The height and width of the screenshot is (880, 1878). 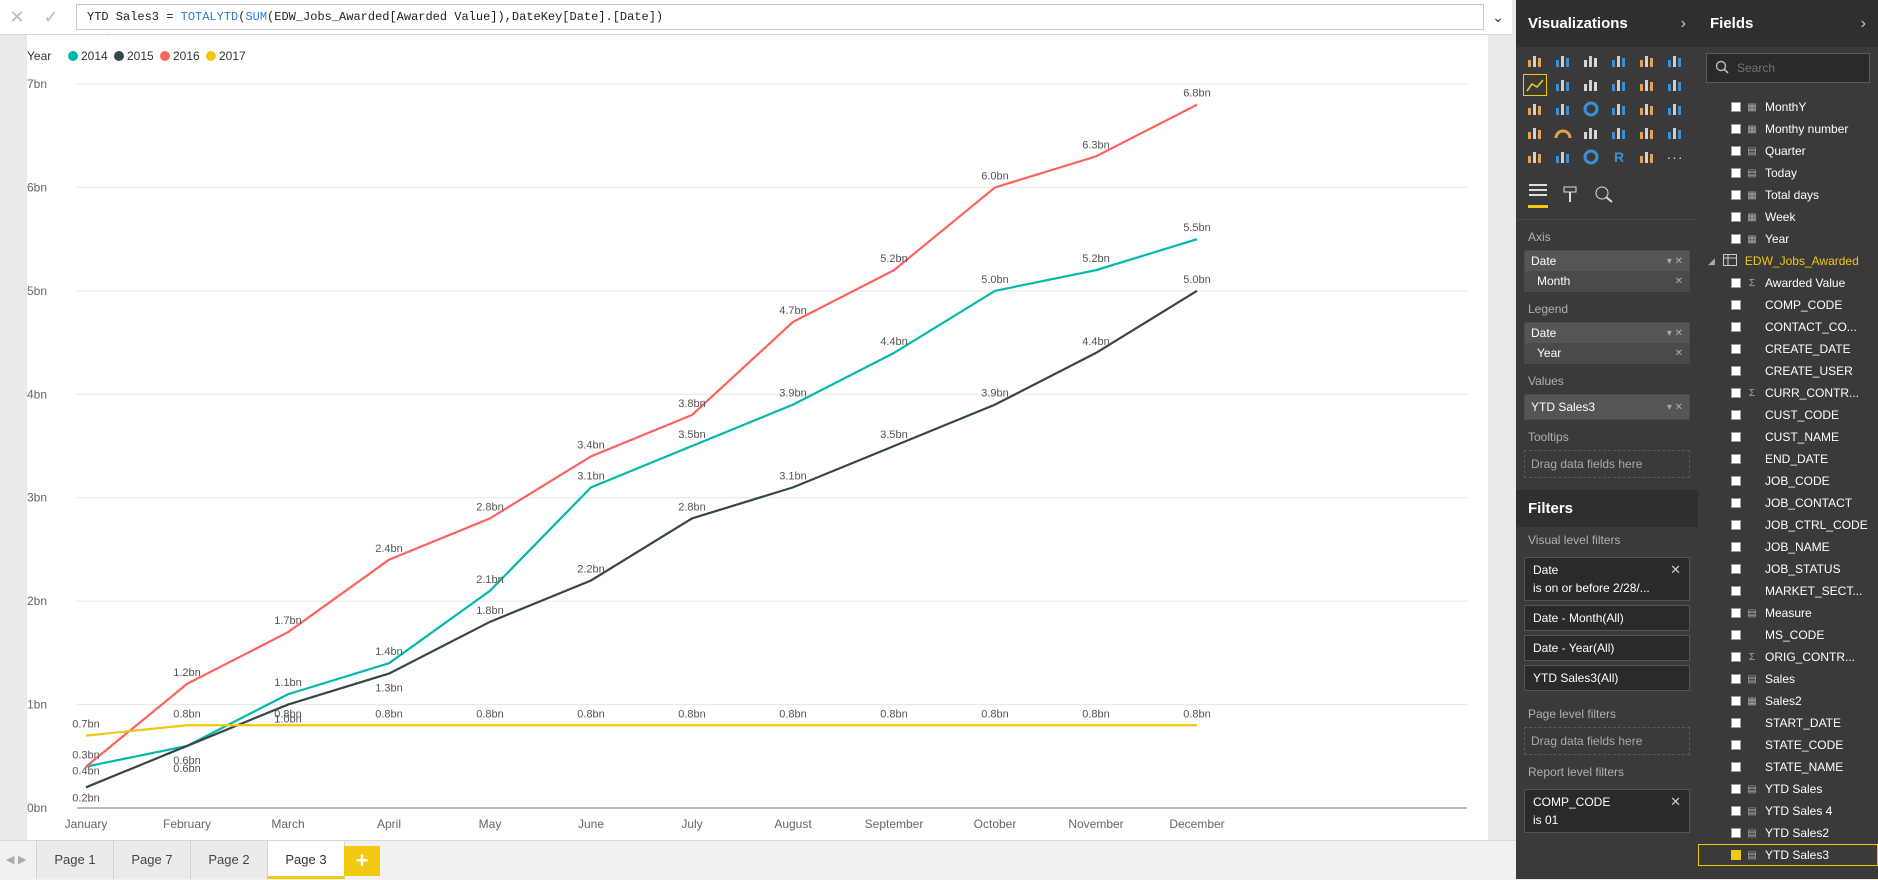 What do you see at coordinates (1647, 109) in the screenshot?
I see `map-icon` at bounding box center [1647, 109].